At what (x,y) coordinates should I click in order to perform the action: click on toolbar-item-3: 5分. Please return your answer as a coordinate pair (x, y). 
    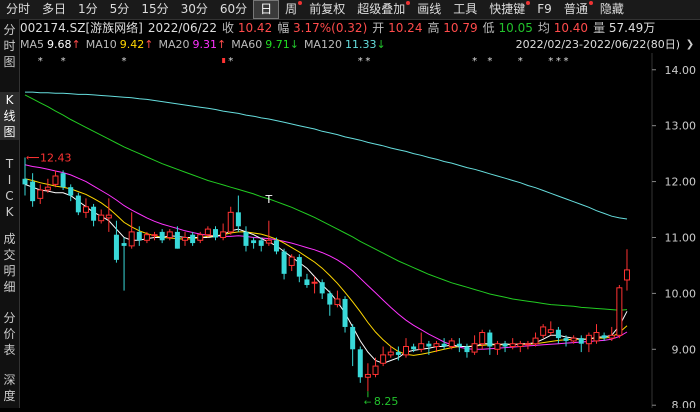
    Looking at the image, I should click on (119, 9).